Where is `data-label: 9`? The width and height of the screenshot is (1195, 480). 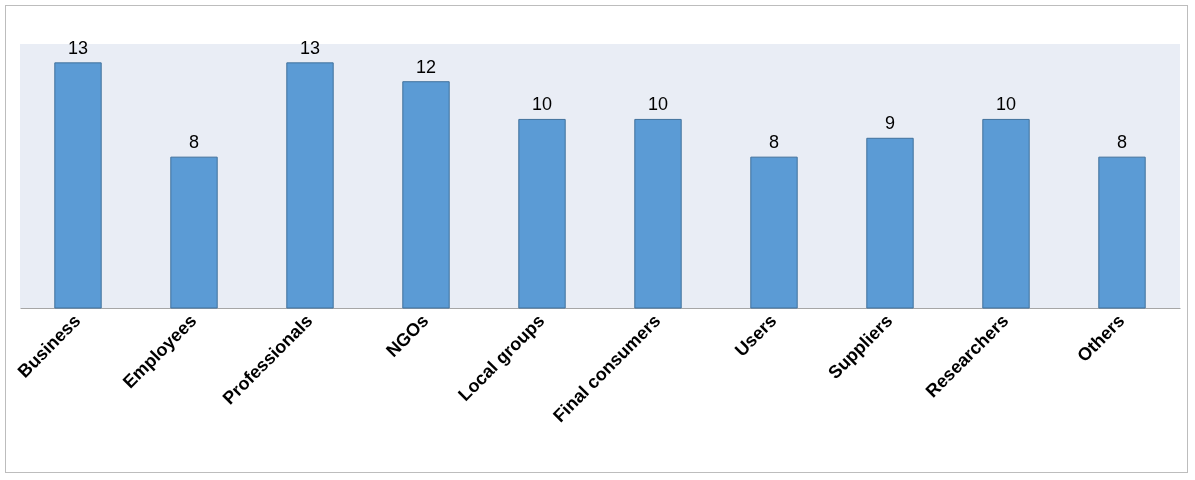
data-label: 9 is located at coordinates (890, 123).